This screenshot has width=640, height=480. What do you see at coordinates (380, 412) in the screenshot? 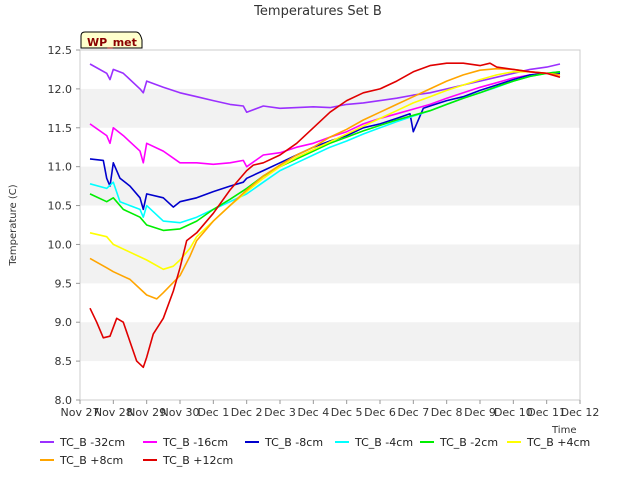
I see `x-tick-label: Dec 6` at bounding box center [380, 412].